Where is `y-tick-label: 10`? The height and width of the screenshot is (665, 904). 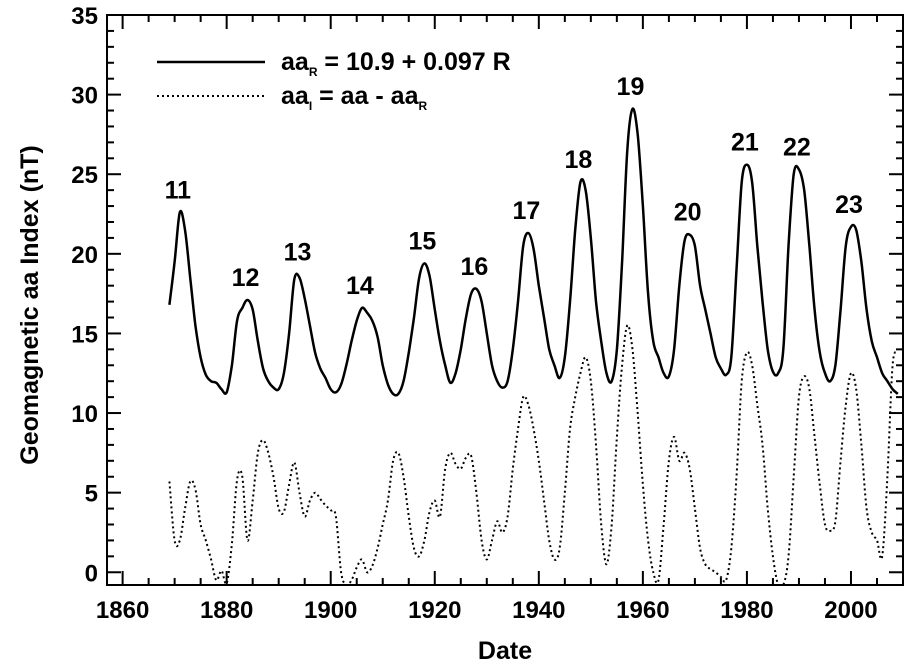 y-tick-label: 10 is located at coordinates (84, 414).